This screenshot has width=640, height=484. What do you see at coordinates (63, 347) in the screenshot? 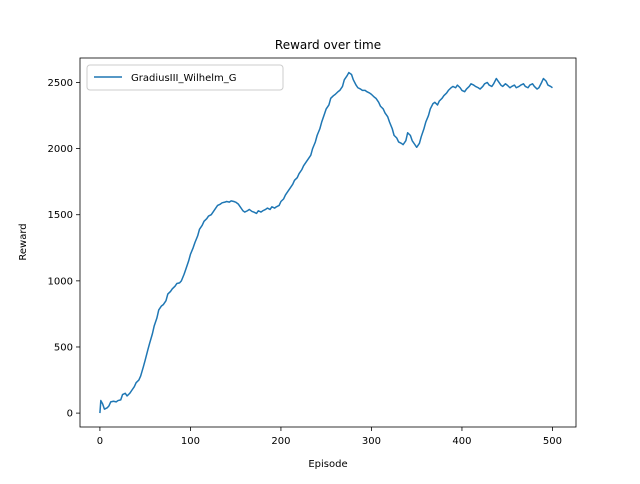
I see `y-tick-label: 500` at bounding box center [63, 347].